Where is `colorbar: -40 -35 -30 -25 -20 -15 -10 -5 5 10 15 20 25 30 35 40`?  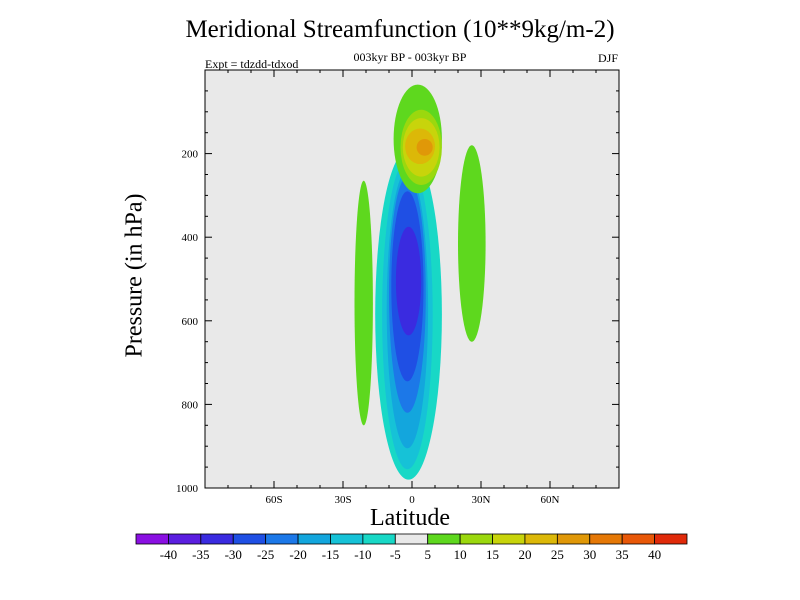 colorbar: -40 -35 -30 -25 -20 -15 -10 -5 5 10 15 20 25 30 35 40 is located at coordinates (411, 547).